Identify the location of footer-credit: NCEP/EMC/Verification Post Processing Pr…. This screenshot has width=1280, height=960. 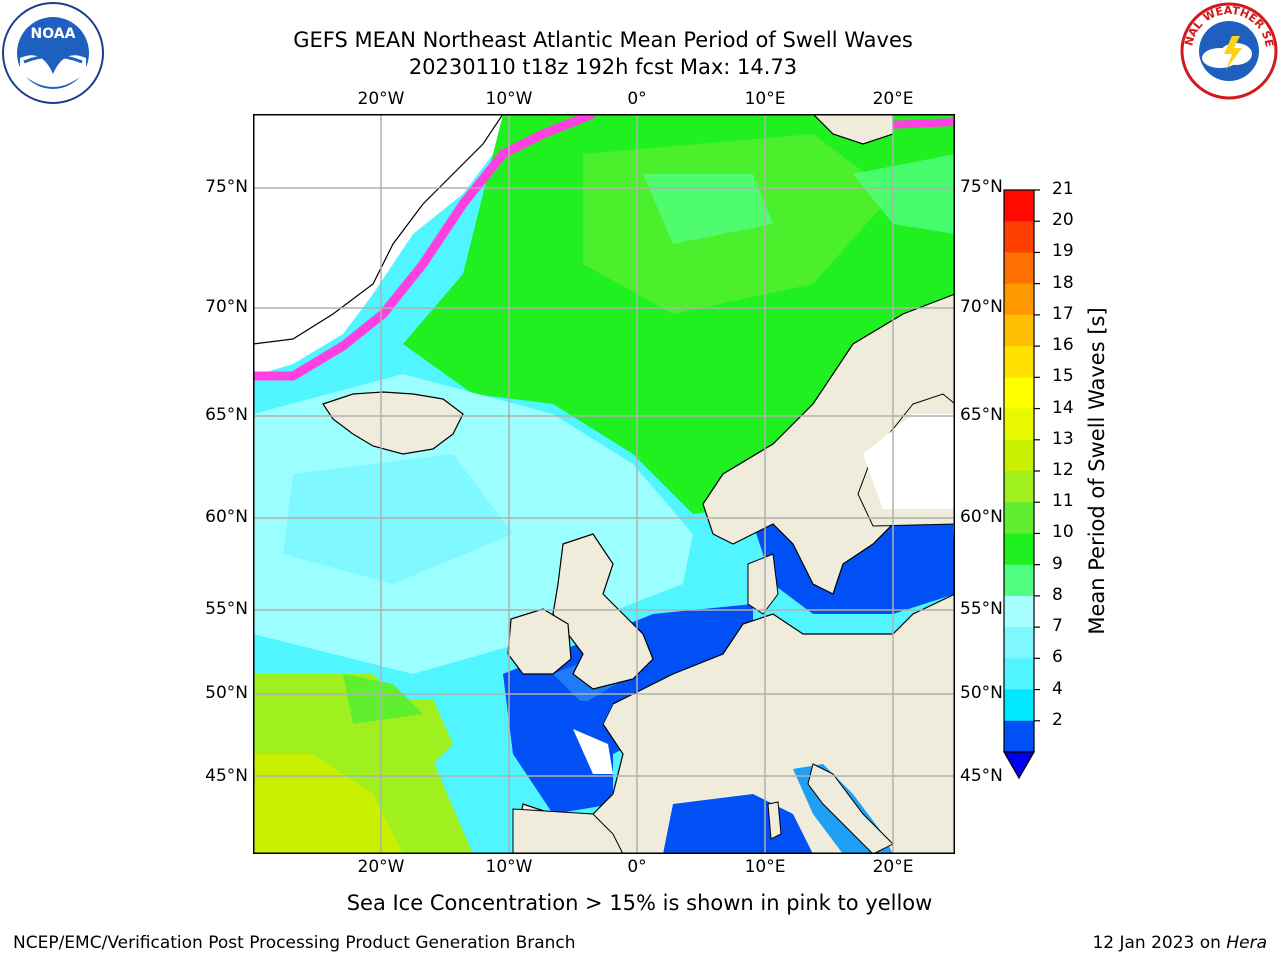
(294, 943).